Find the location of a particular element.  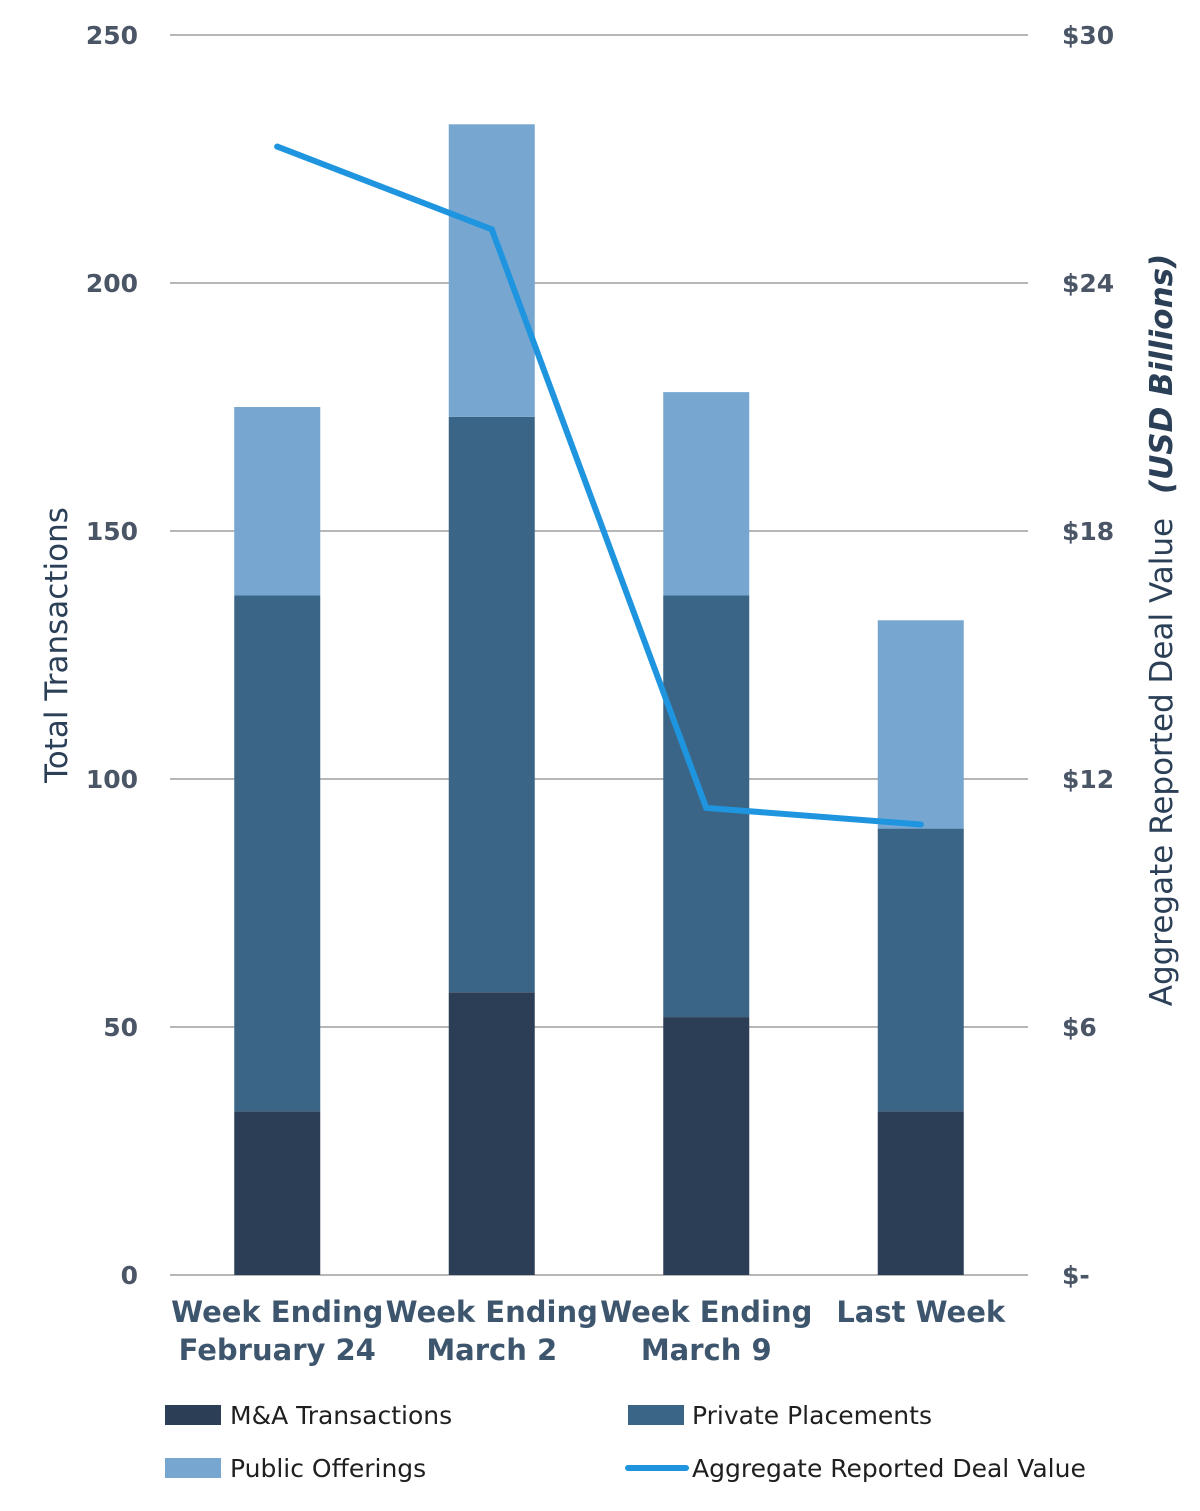

legend-item: Public Offerings is located at coordinates (295, 1468).